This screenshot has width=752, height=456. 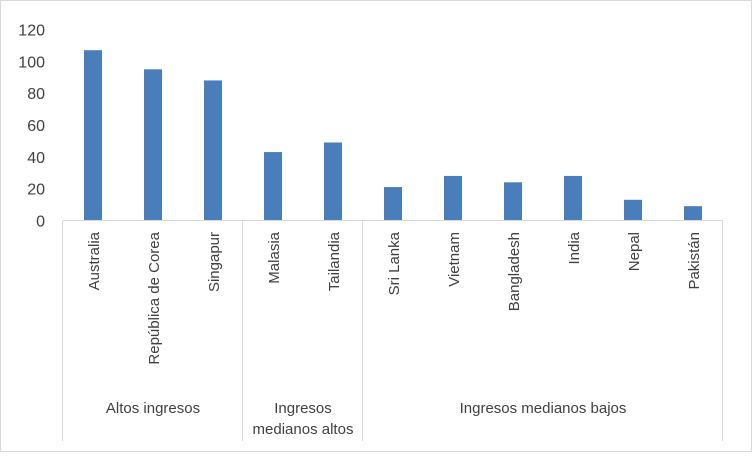 I want to click on y-tick-label: 0, so click(x=40, y=222).